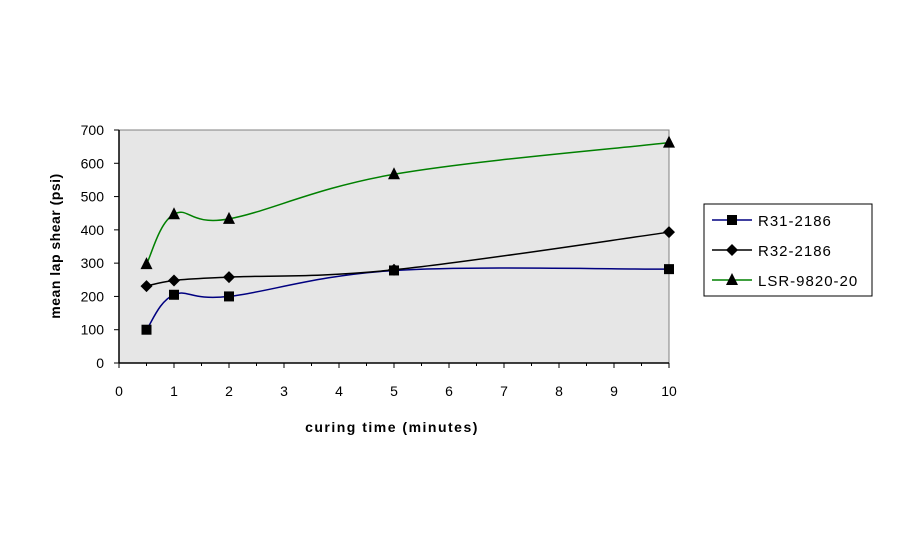 Image resolution: width=900 pixels, height=550 pixels. Describe the element at coordinates (93, 330) in the screenshot. I see `y-tick-label: 100` at that location.